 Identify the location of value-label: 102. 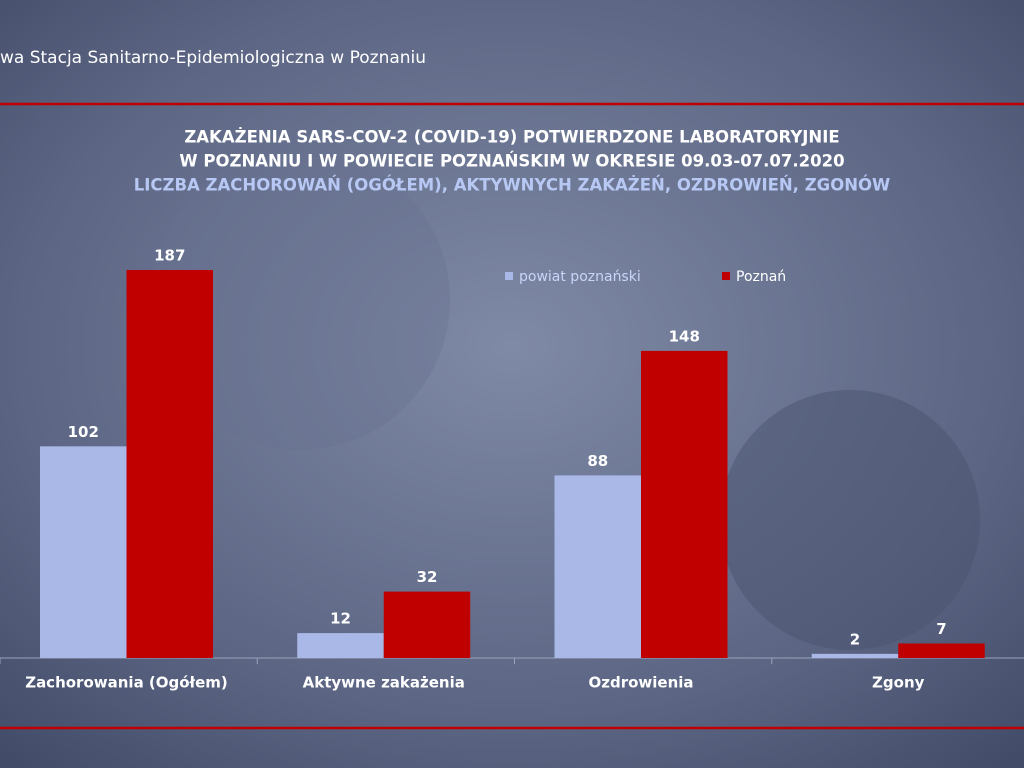
(83, 432).